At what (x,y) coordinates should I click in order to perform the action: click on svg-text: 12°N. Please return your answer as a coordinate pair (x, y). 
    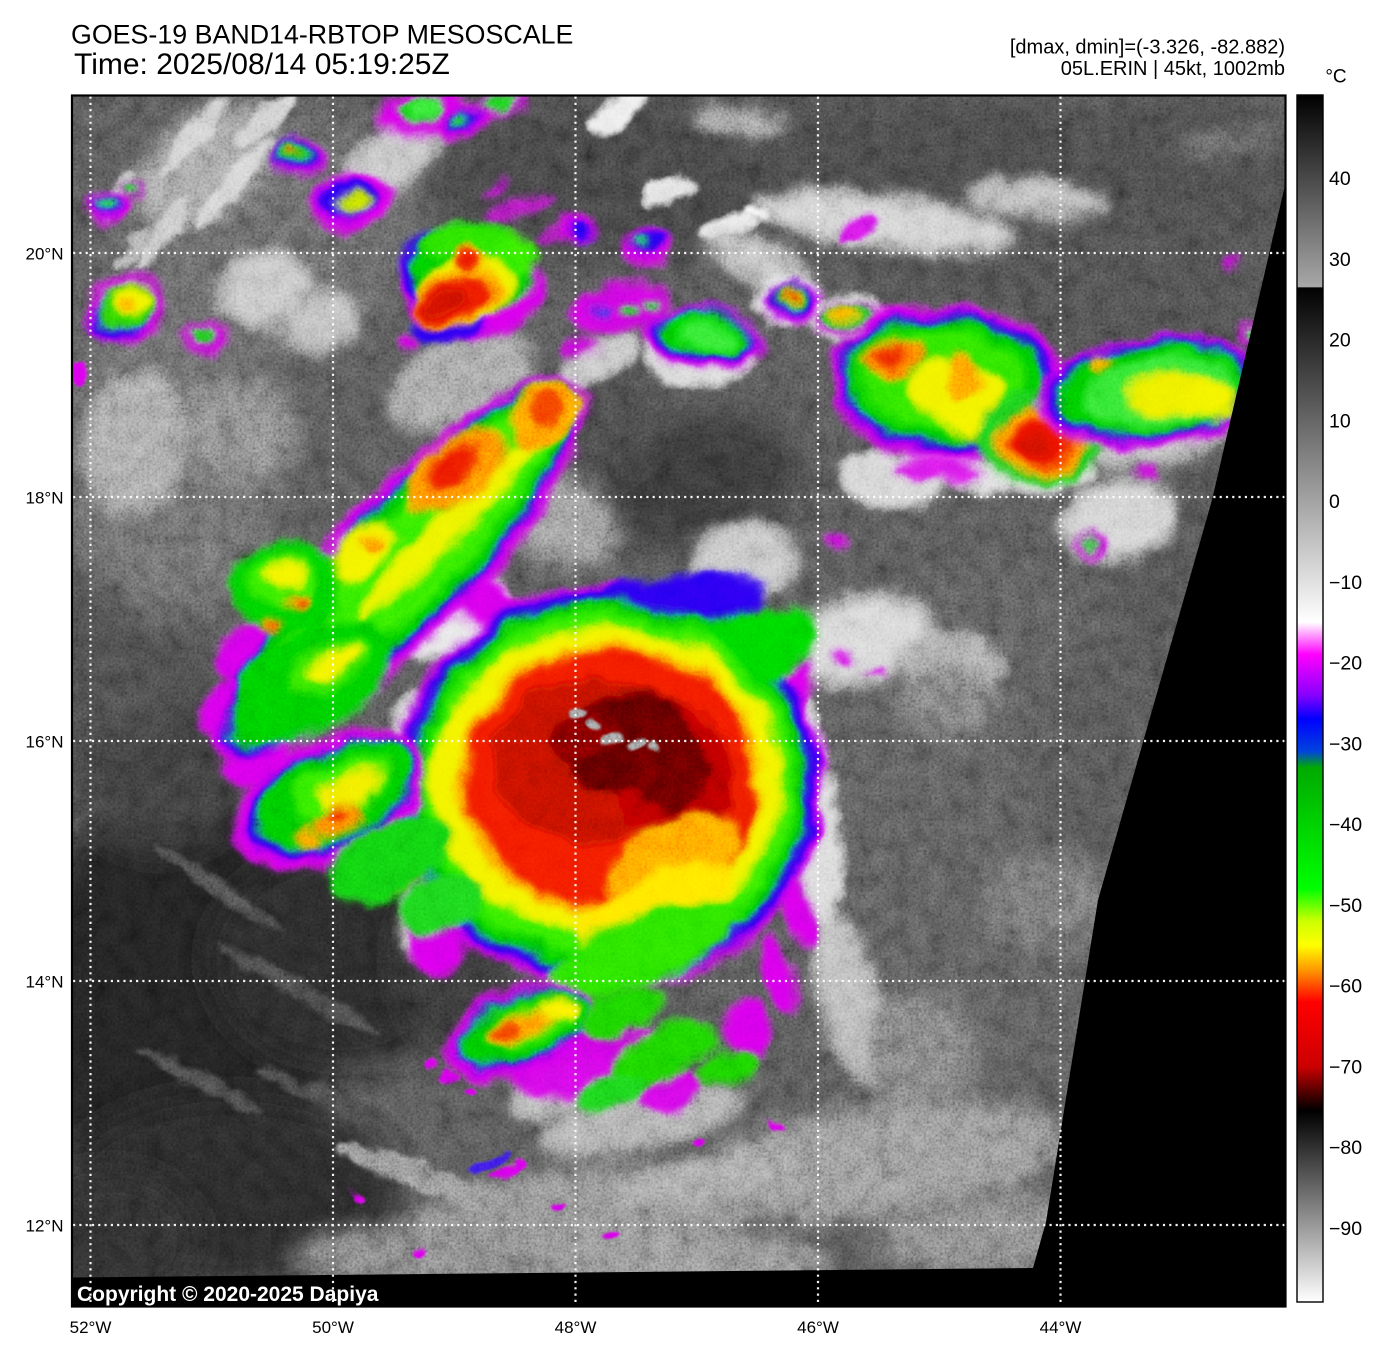
    Looking at the image, I should click on (45, 1226).